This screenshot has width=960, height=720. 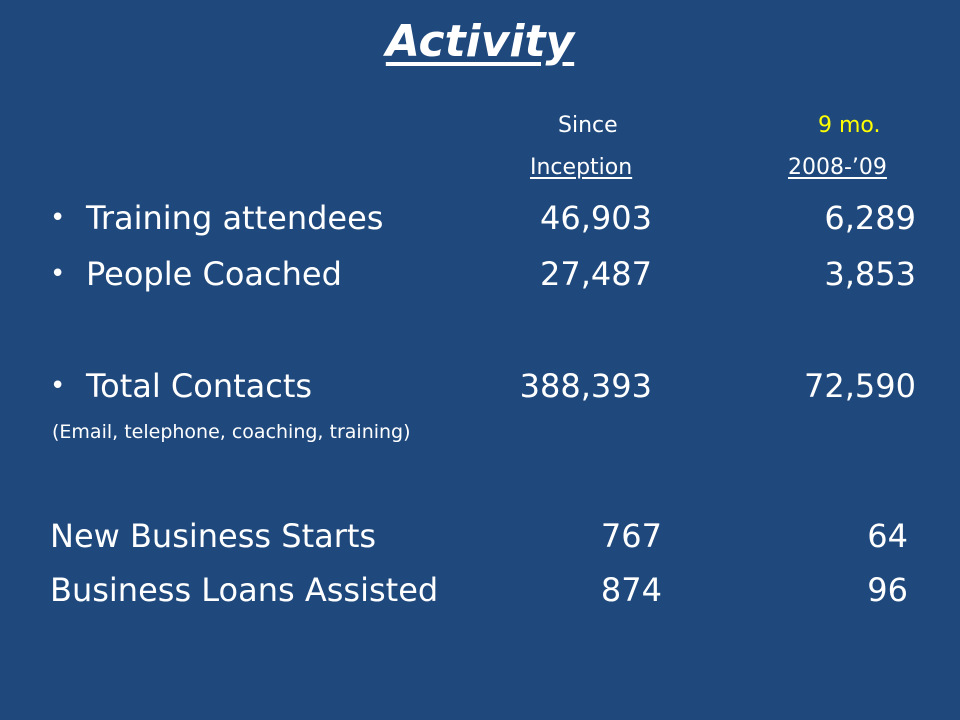 I want to click on column-header-since-line1: Since, so click(x=588, y=125).